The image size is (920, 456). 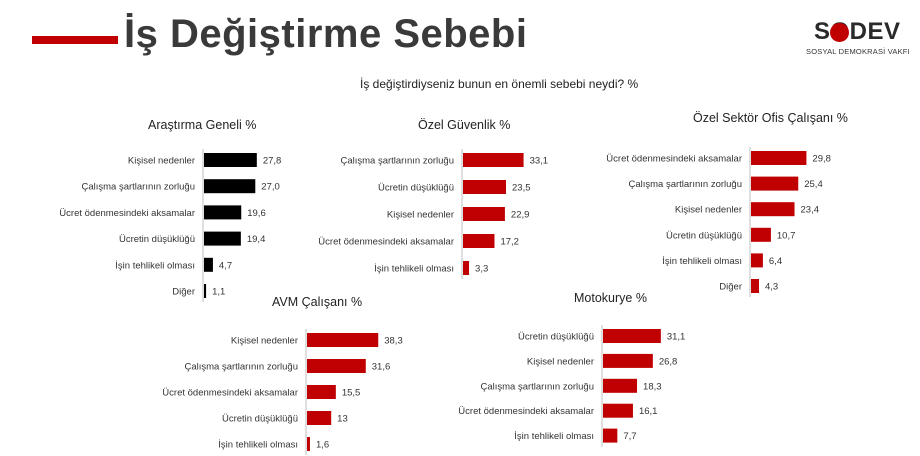 I want to click on value-label: 6,4, so click(x=775, y=261).